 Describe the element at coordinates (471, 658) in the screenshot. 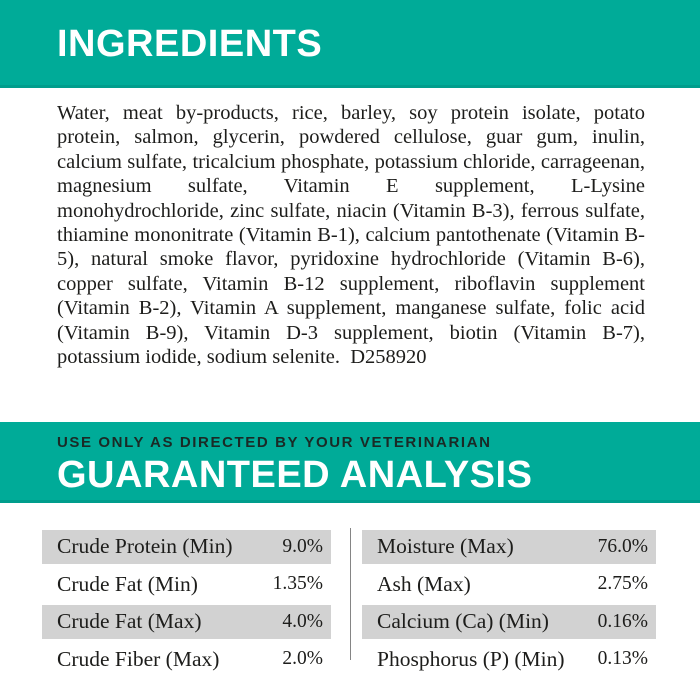

I see `row-label: Phosphorus (P) (Min)` at that location.